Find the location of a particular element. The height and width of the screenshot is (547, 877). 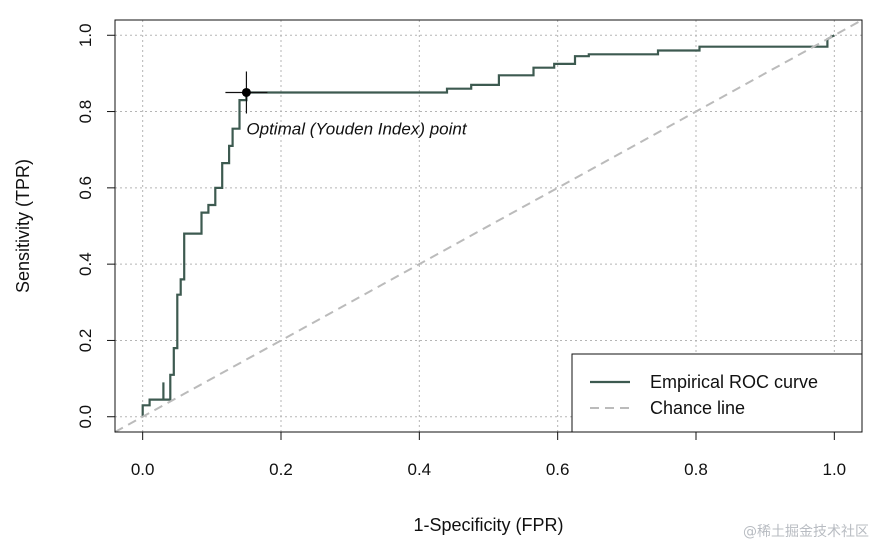

y-tick-label: 0.2 is located at coordinates (85, 341).